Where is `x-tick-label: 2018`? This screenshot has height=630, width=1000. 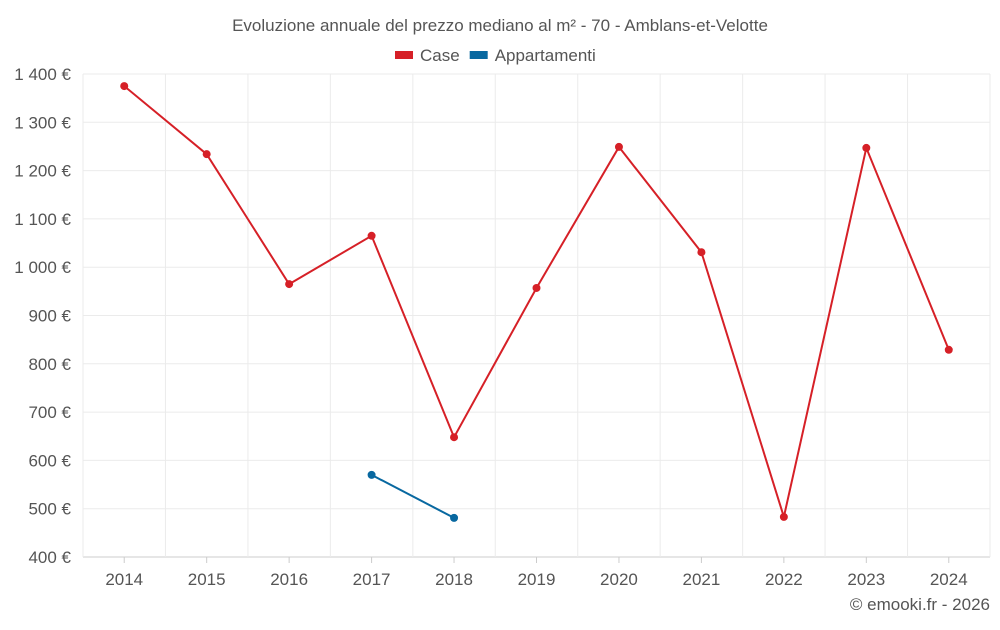
x-tick-label: 2018 is located at coordinates (454, 579).